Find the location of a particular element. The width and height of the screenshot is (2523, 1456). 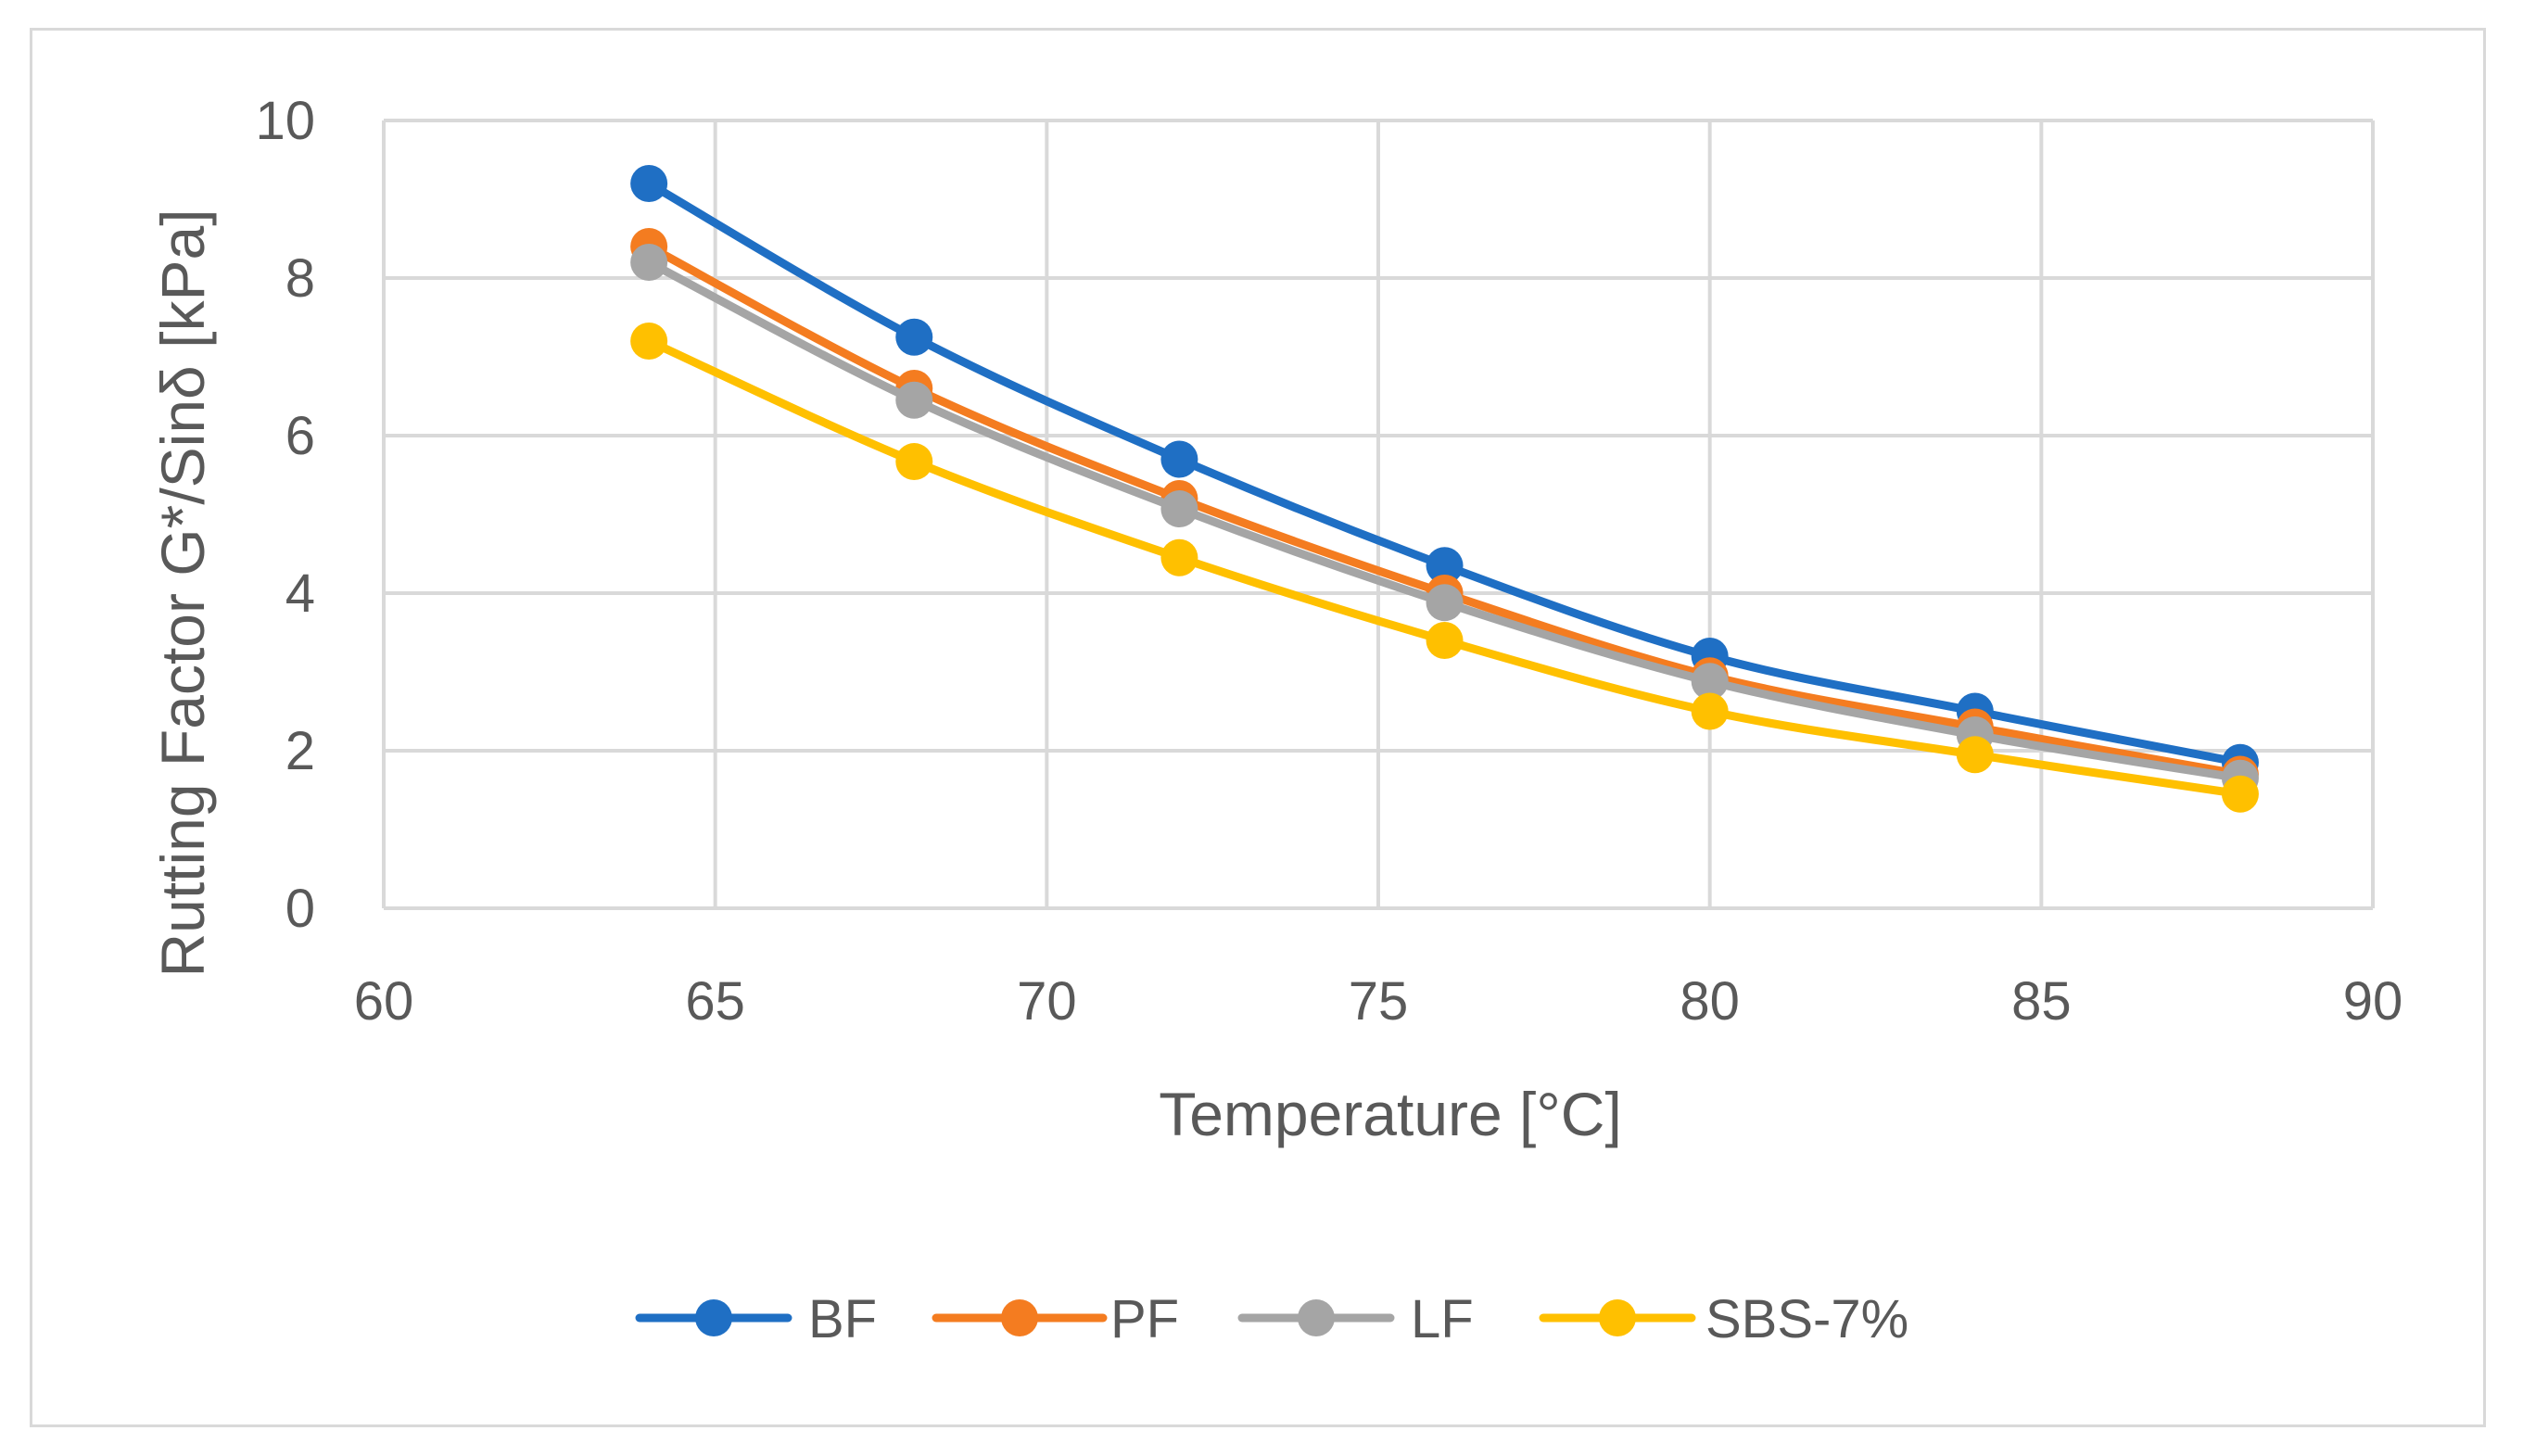

x-tick-label: 65 is located at coordinates (715, 1001).